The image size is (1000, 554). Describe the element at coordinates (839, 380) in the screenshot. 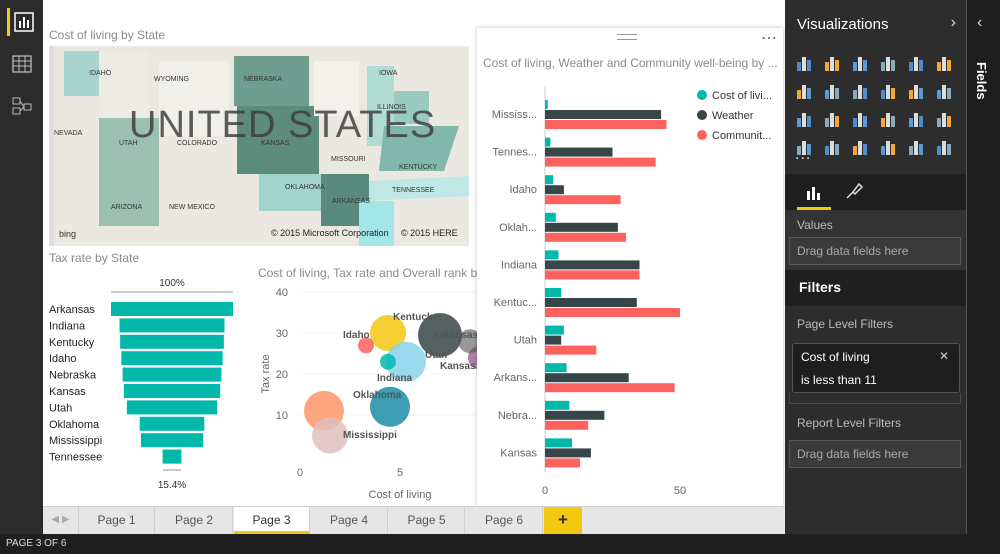

I see `filter-condition: is less than 11` at that location.